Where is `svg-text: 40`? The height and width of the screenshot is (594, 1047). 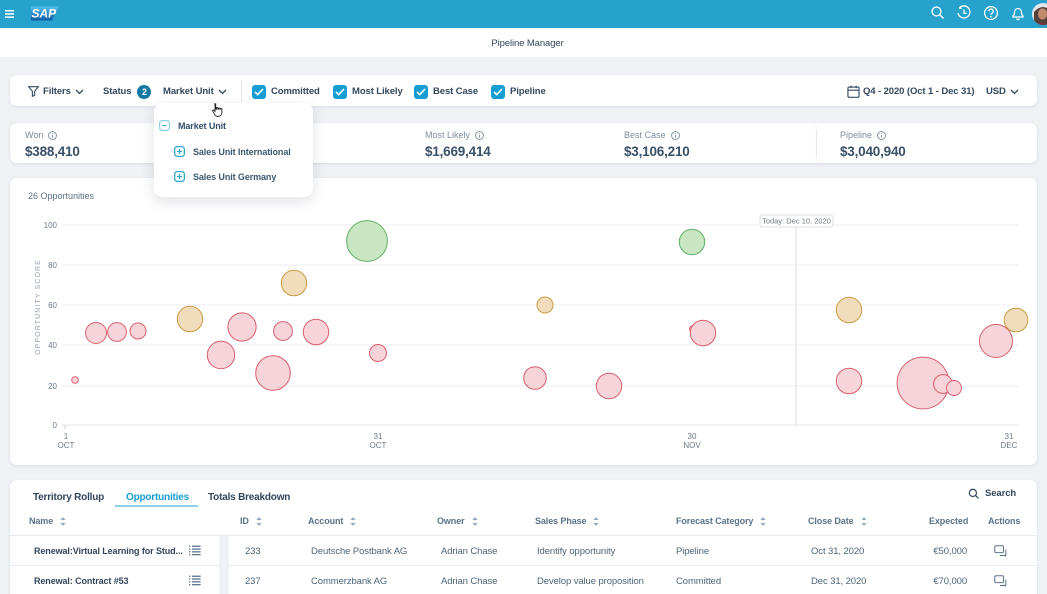
svg-text: 40 is located at coordinates (52, 345).